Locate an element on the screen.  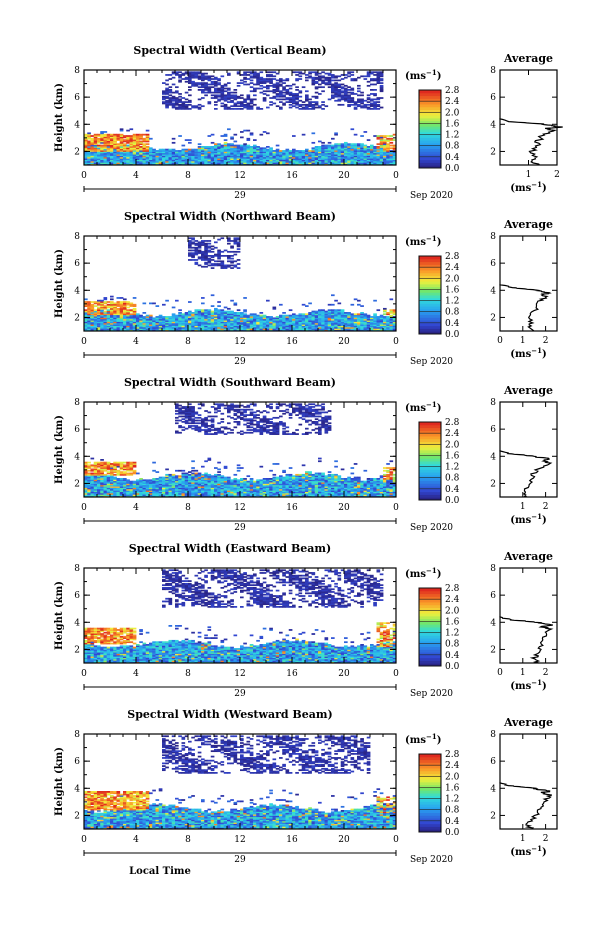
colorbar-tick-label: 0.4 is located at coordinates (452, 324).